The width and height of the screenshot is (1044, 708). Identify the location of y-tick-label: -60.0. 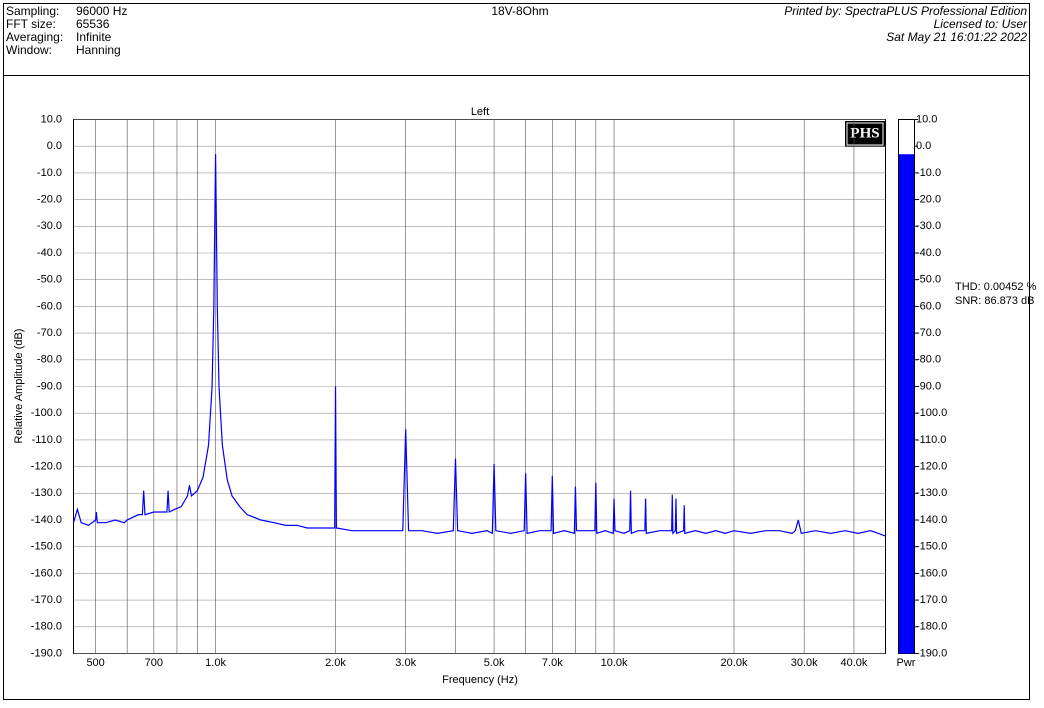
(49, 306).